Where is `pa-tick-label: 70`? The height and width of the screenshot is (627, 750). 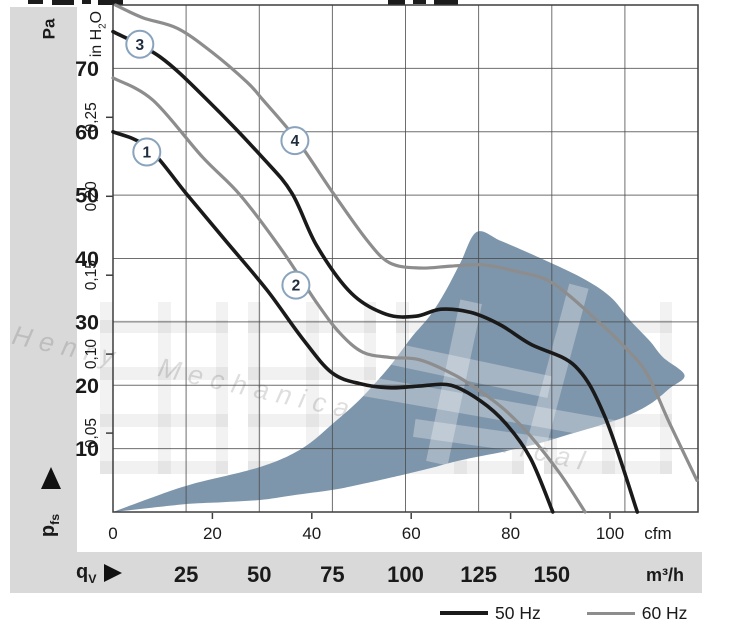 pa-tick-label: 70 is located at coordinates (87, 69).